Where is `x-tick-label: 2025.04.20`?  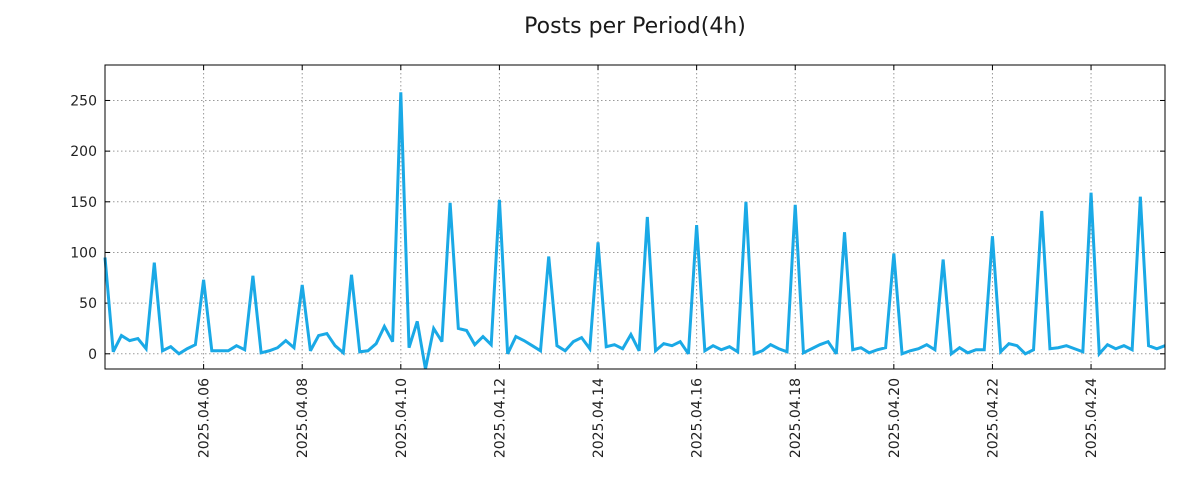 x-tick-label: 2025.04.20 is located at coordinates (895, 418).